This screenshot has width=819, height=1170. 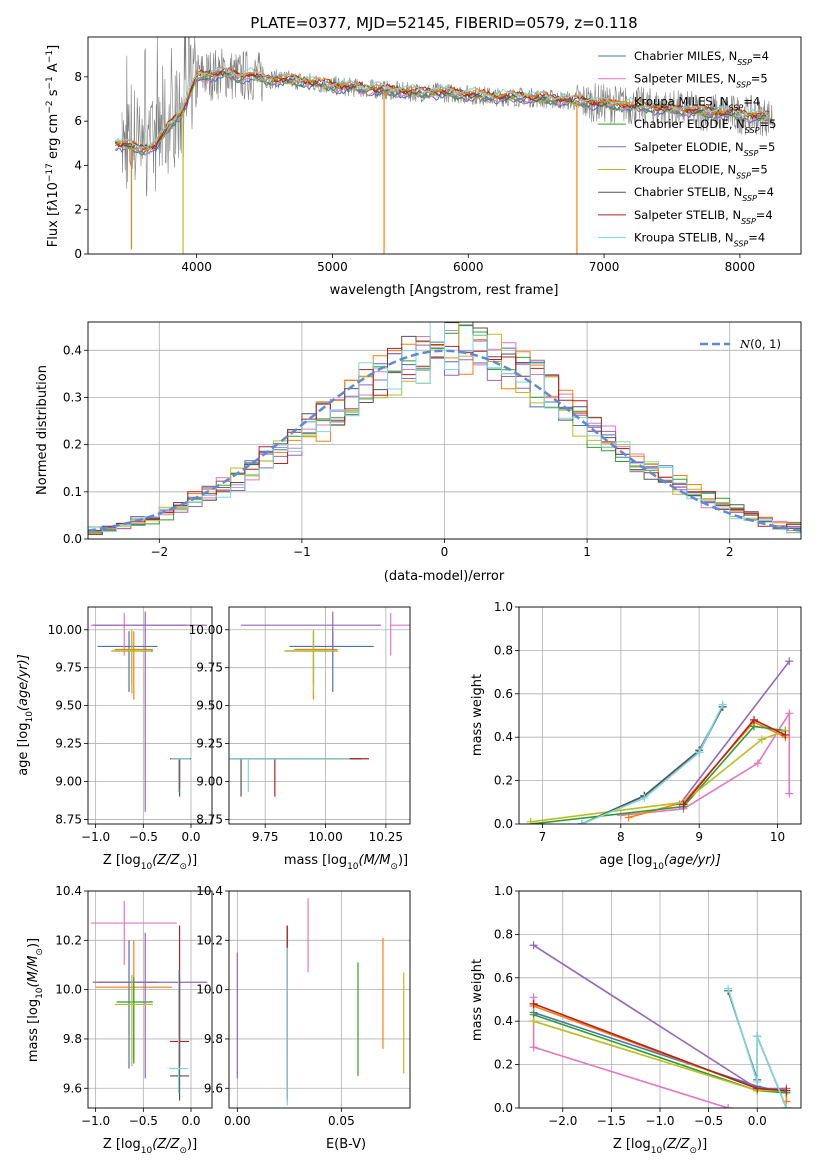 I want to click on axes-mass-vs-metallicity: −1.0 −0.5 0.0 9.6 9.8 10.0 10.2 10.4, so click(x=134, y=1006).